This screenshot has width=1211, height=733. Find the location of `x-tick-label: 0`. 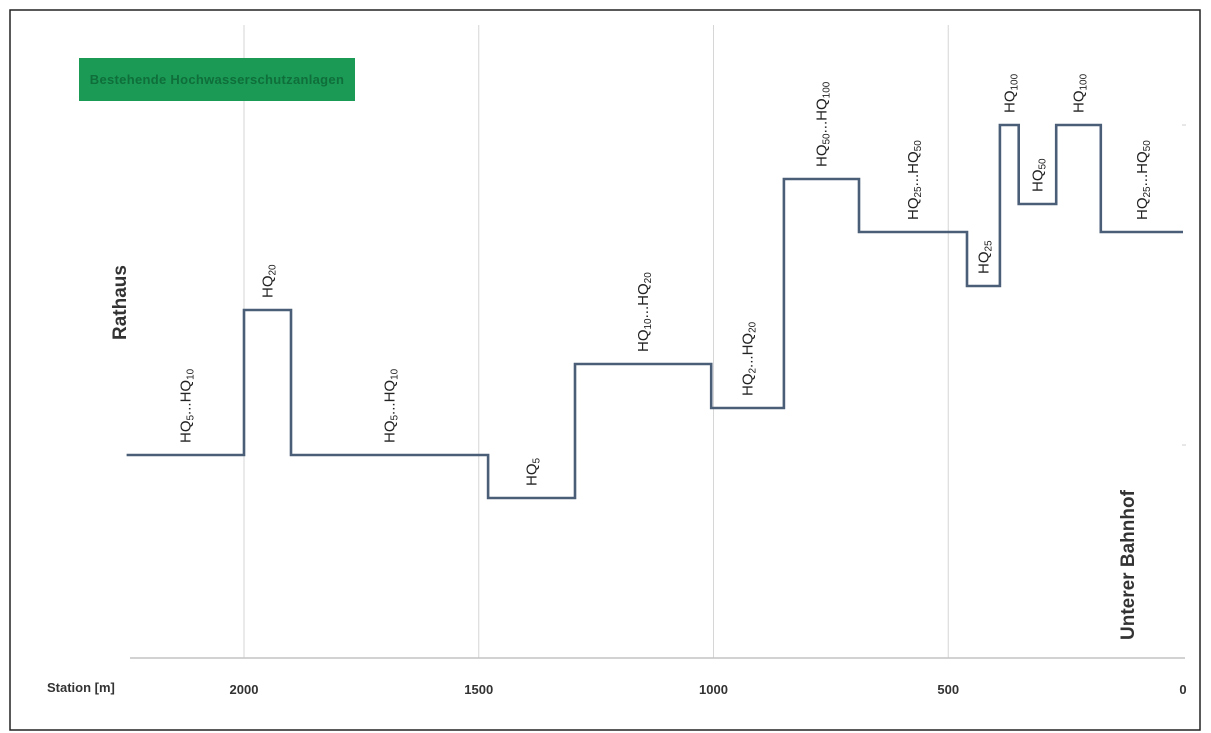

x-tick-label: 0 is located at coordinates (1182, 689).